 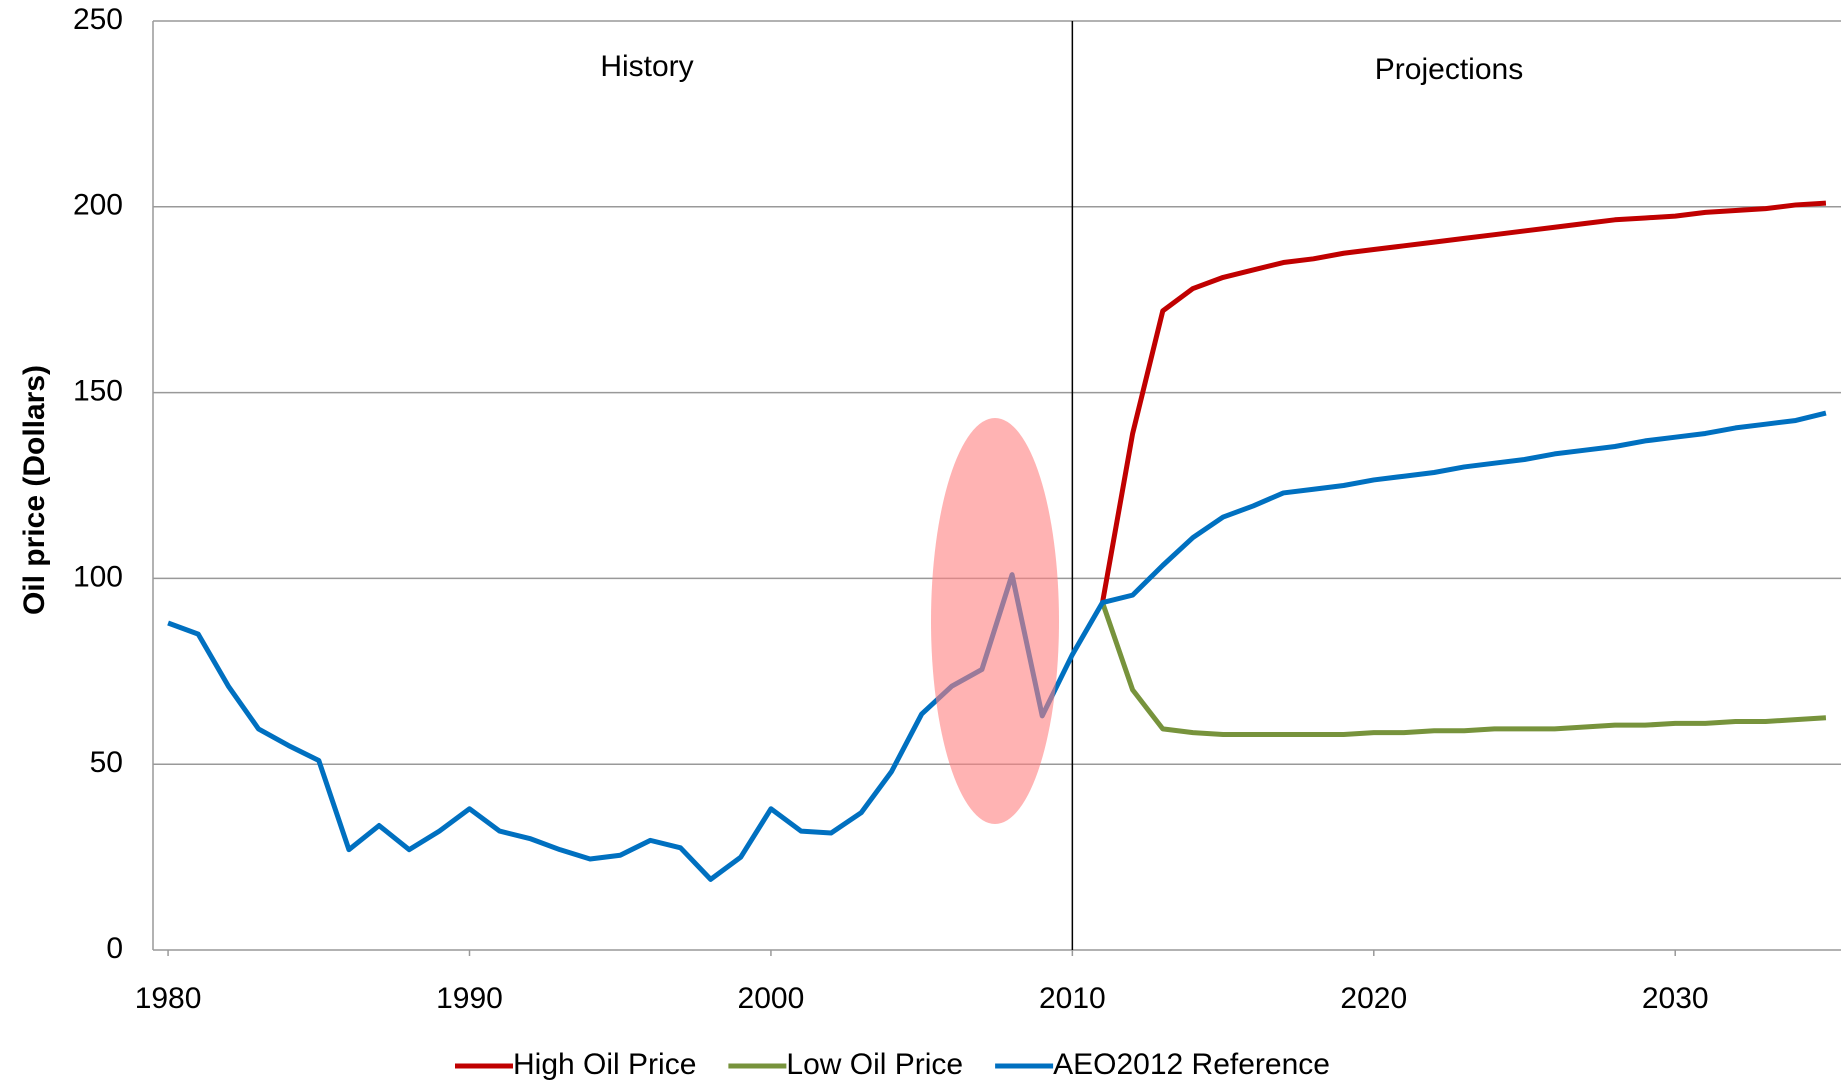 I want to click on legend-label: AEO2012 Reference, so click(x=1191, y=1064).